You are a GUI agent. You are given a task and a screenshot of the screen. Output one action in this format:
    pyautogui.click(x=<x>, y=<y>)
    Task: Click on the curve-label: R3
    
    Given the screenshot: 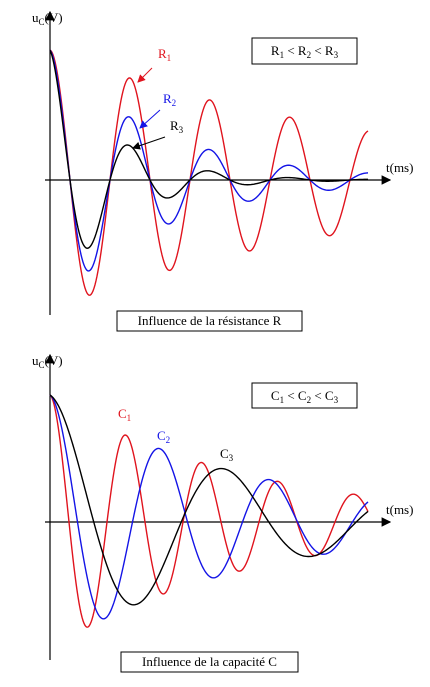 What is the action you would take?
    pyautogui.click(x=177, y=126)
    